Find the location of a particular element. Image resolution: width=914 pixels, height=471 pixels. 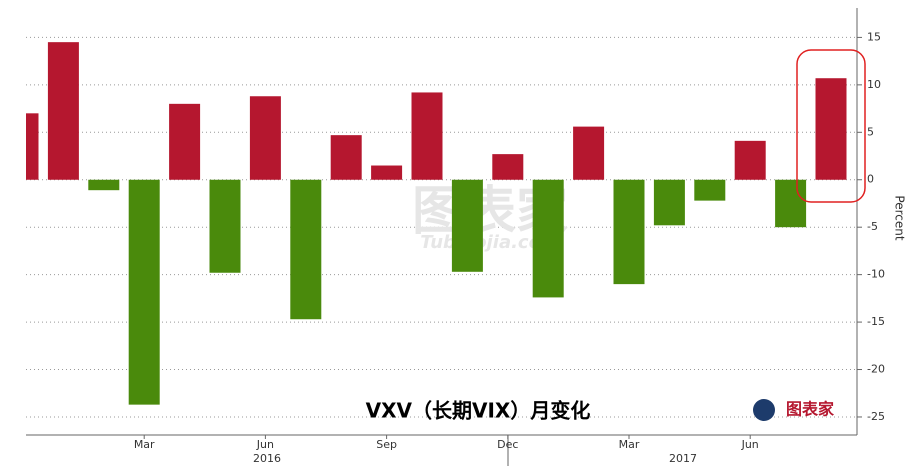

logo-icon is located at coordinates (764, 410).